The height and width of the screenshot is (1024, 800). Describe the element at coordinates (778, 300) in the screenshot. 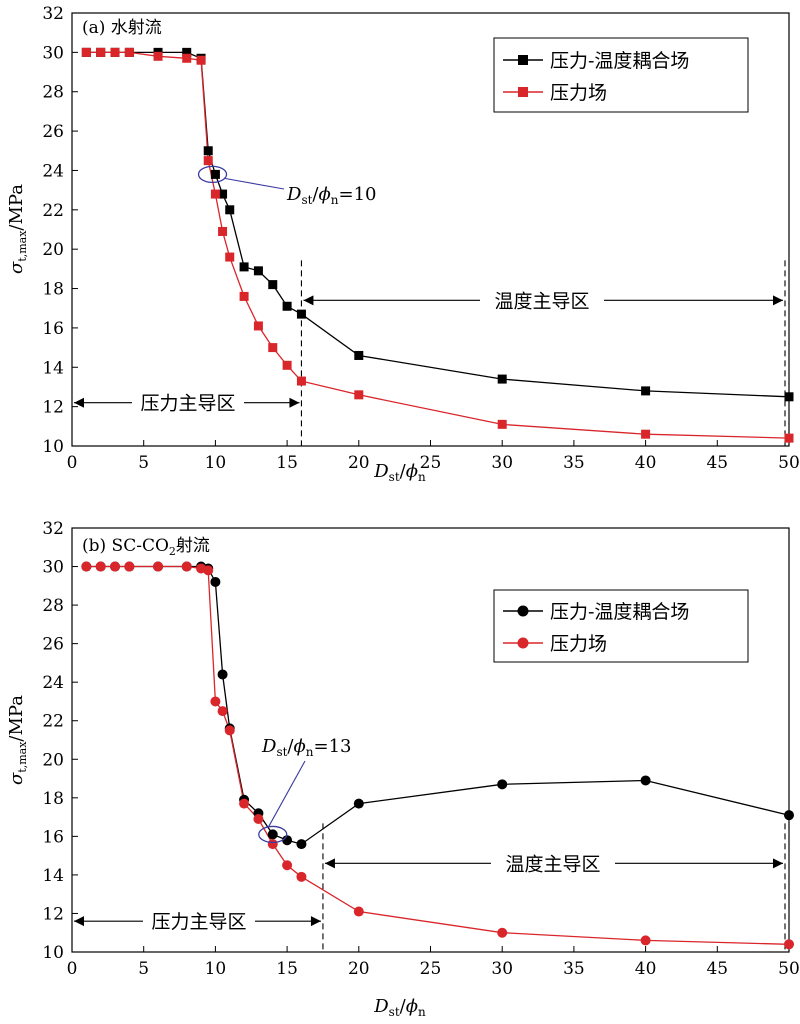

I see `temperature-arrow-head-right` at that location.